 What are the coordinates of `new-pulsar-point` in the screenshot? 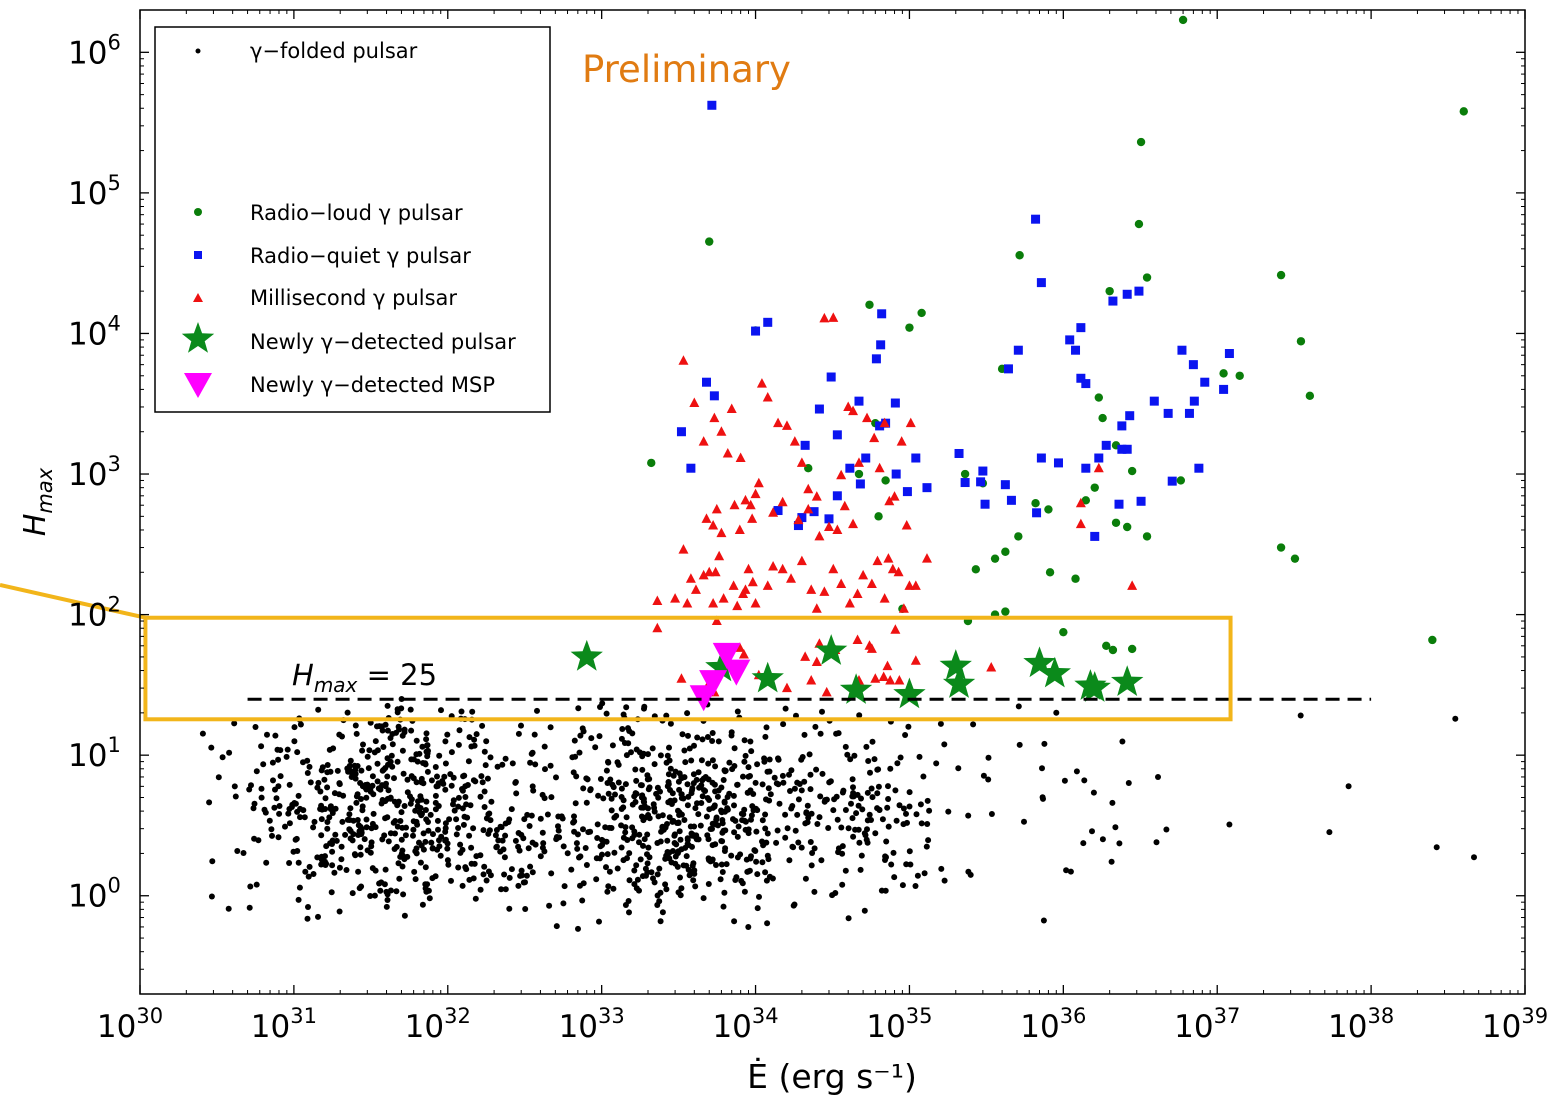 It's located at (1054, 672).